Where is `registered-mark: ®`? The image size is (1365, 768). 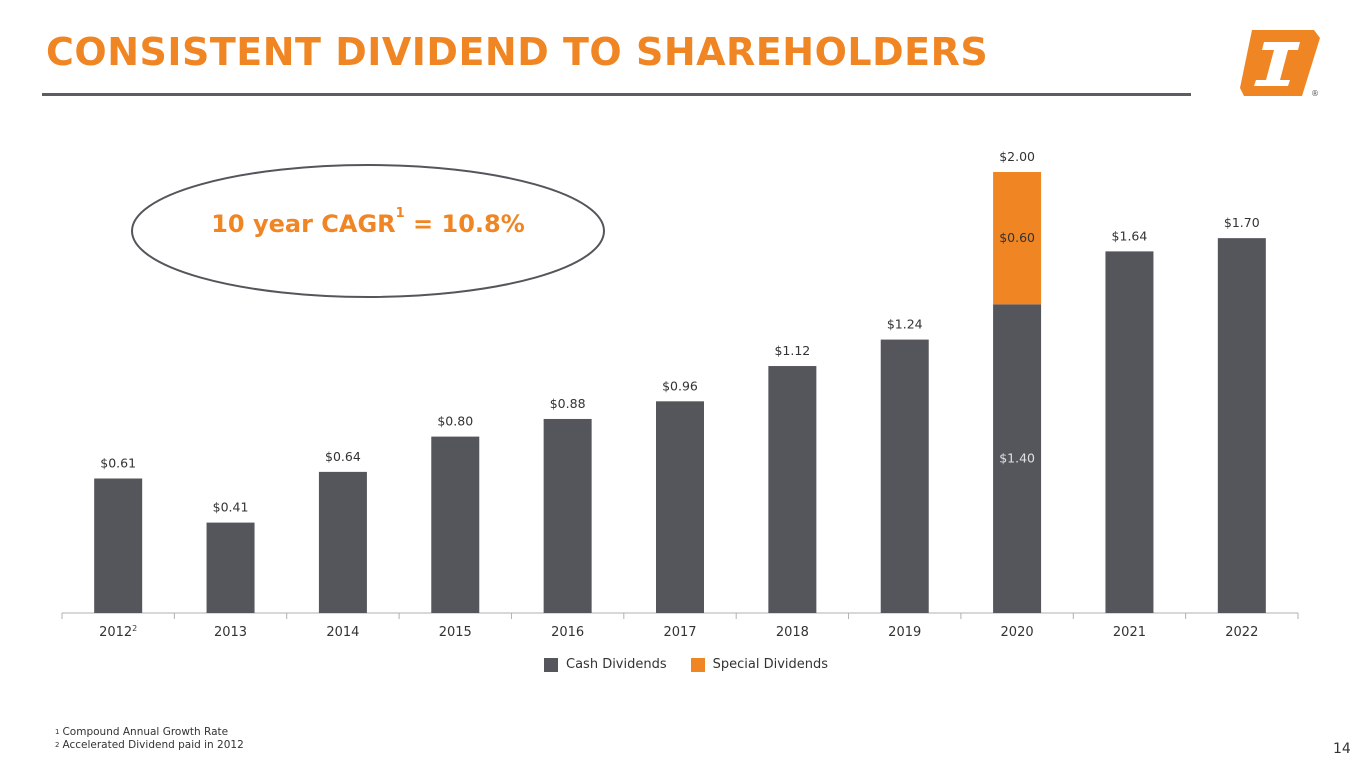 registered-mark: ® is located at coordinates (1315, 93).